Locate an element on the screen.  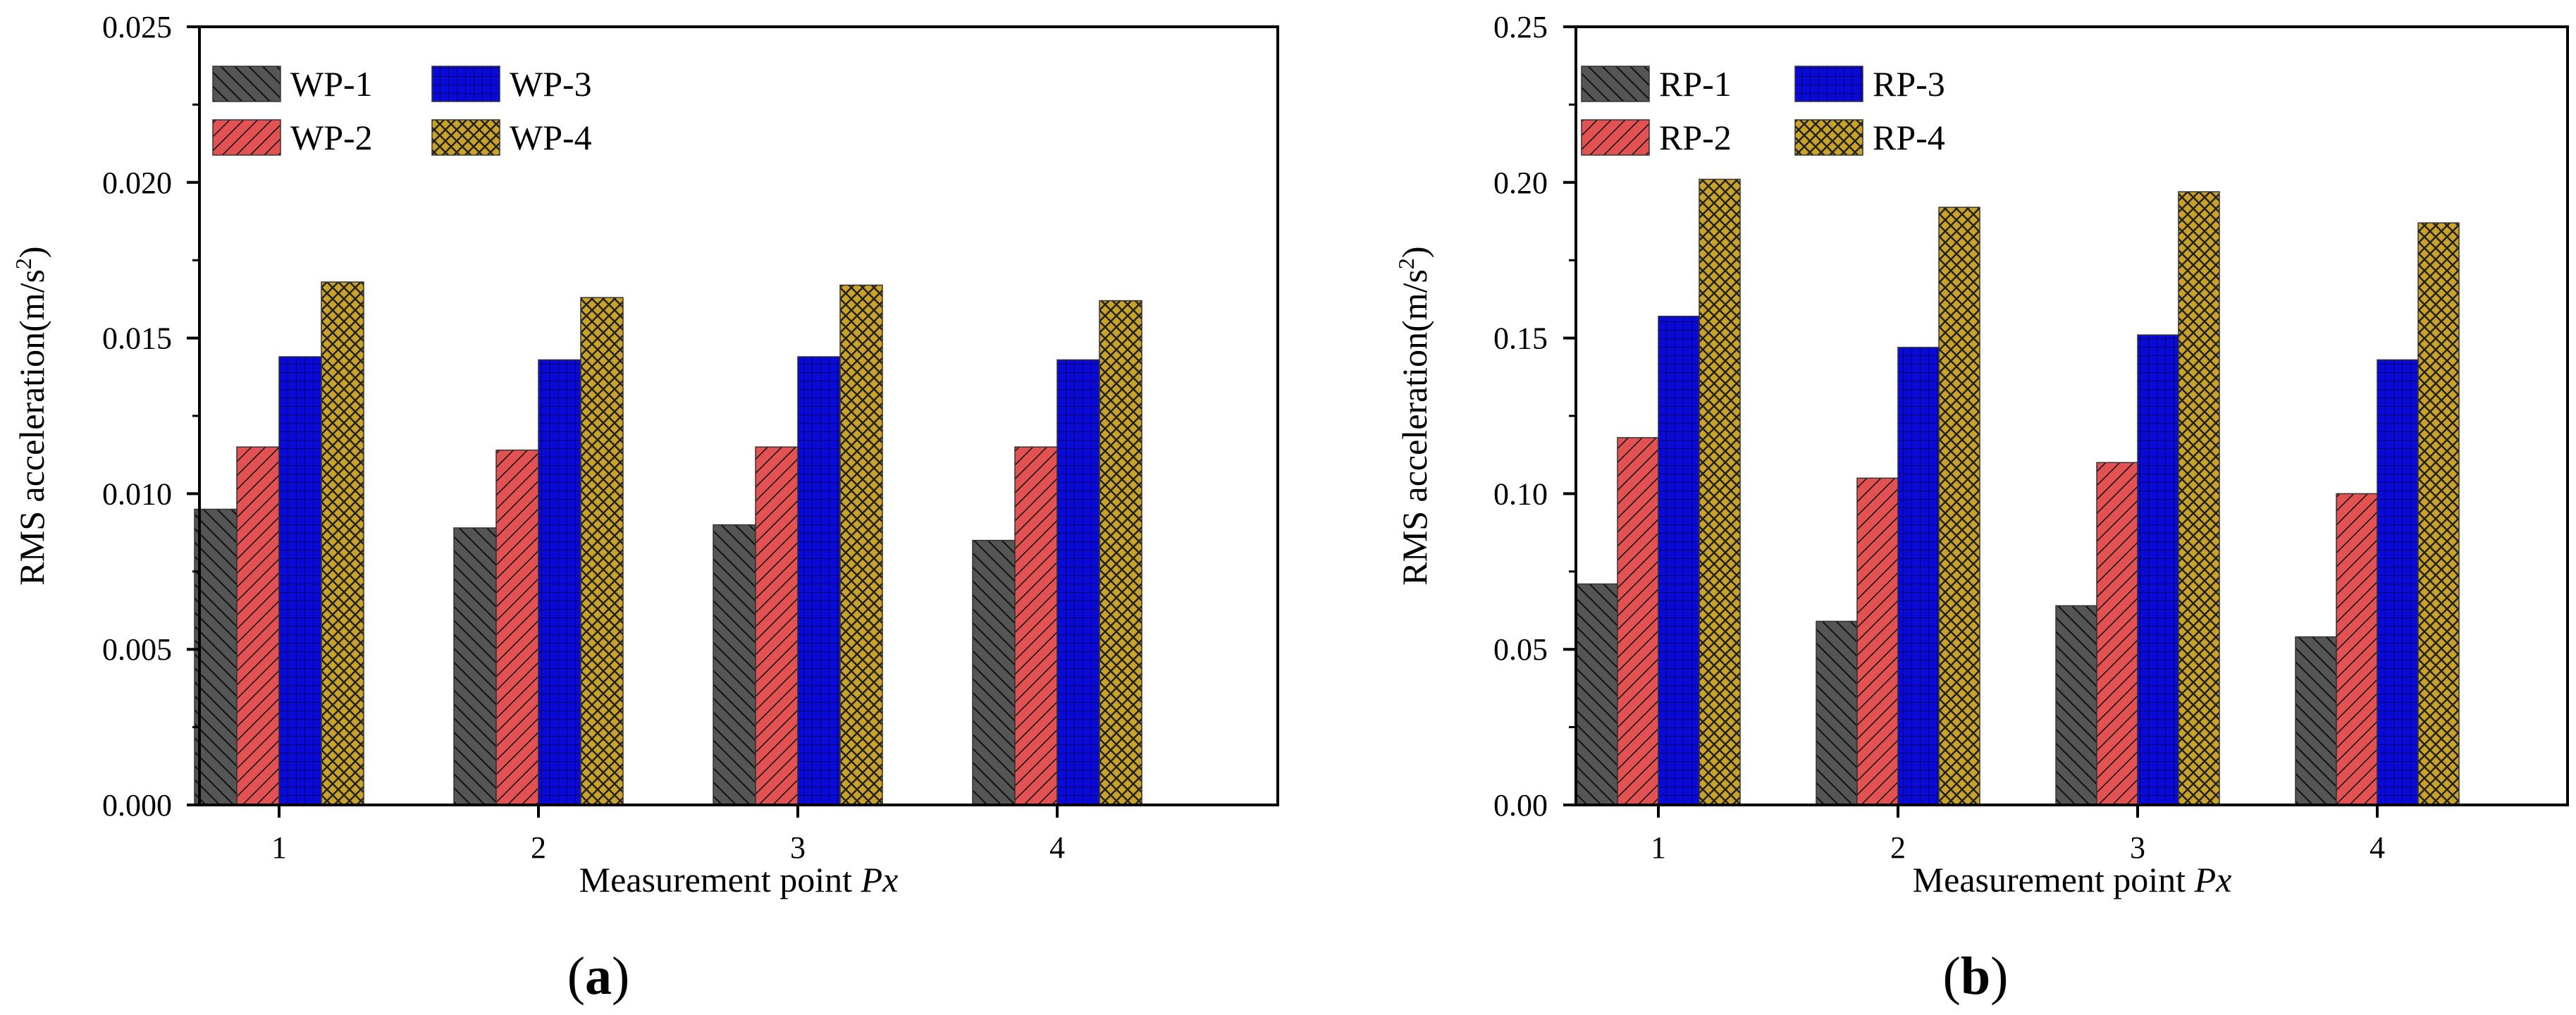
bar-rp-2-p3 is located at coordinates (2117, 634).